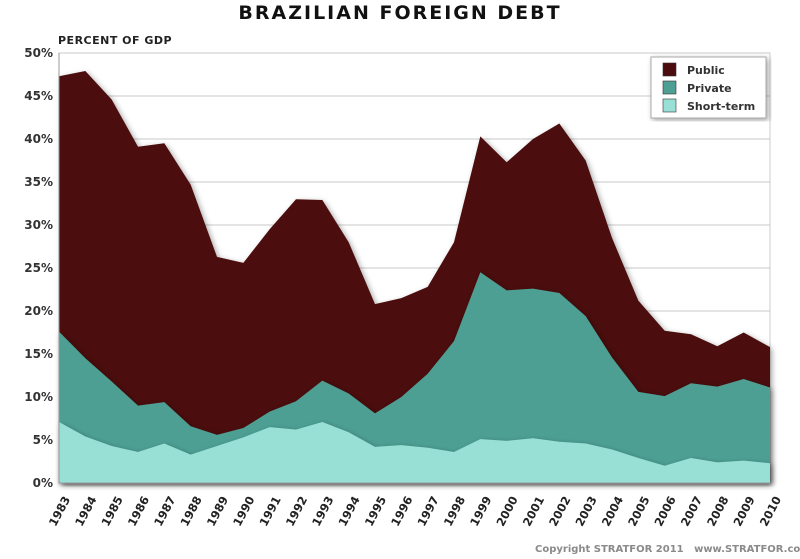  I want to click on x-tick-label: 2004, so click(612, 511).